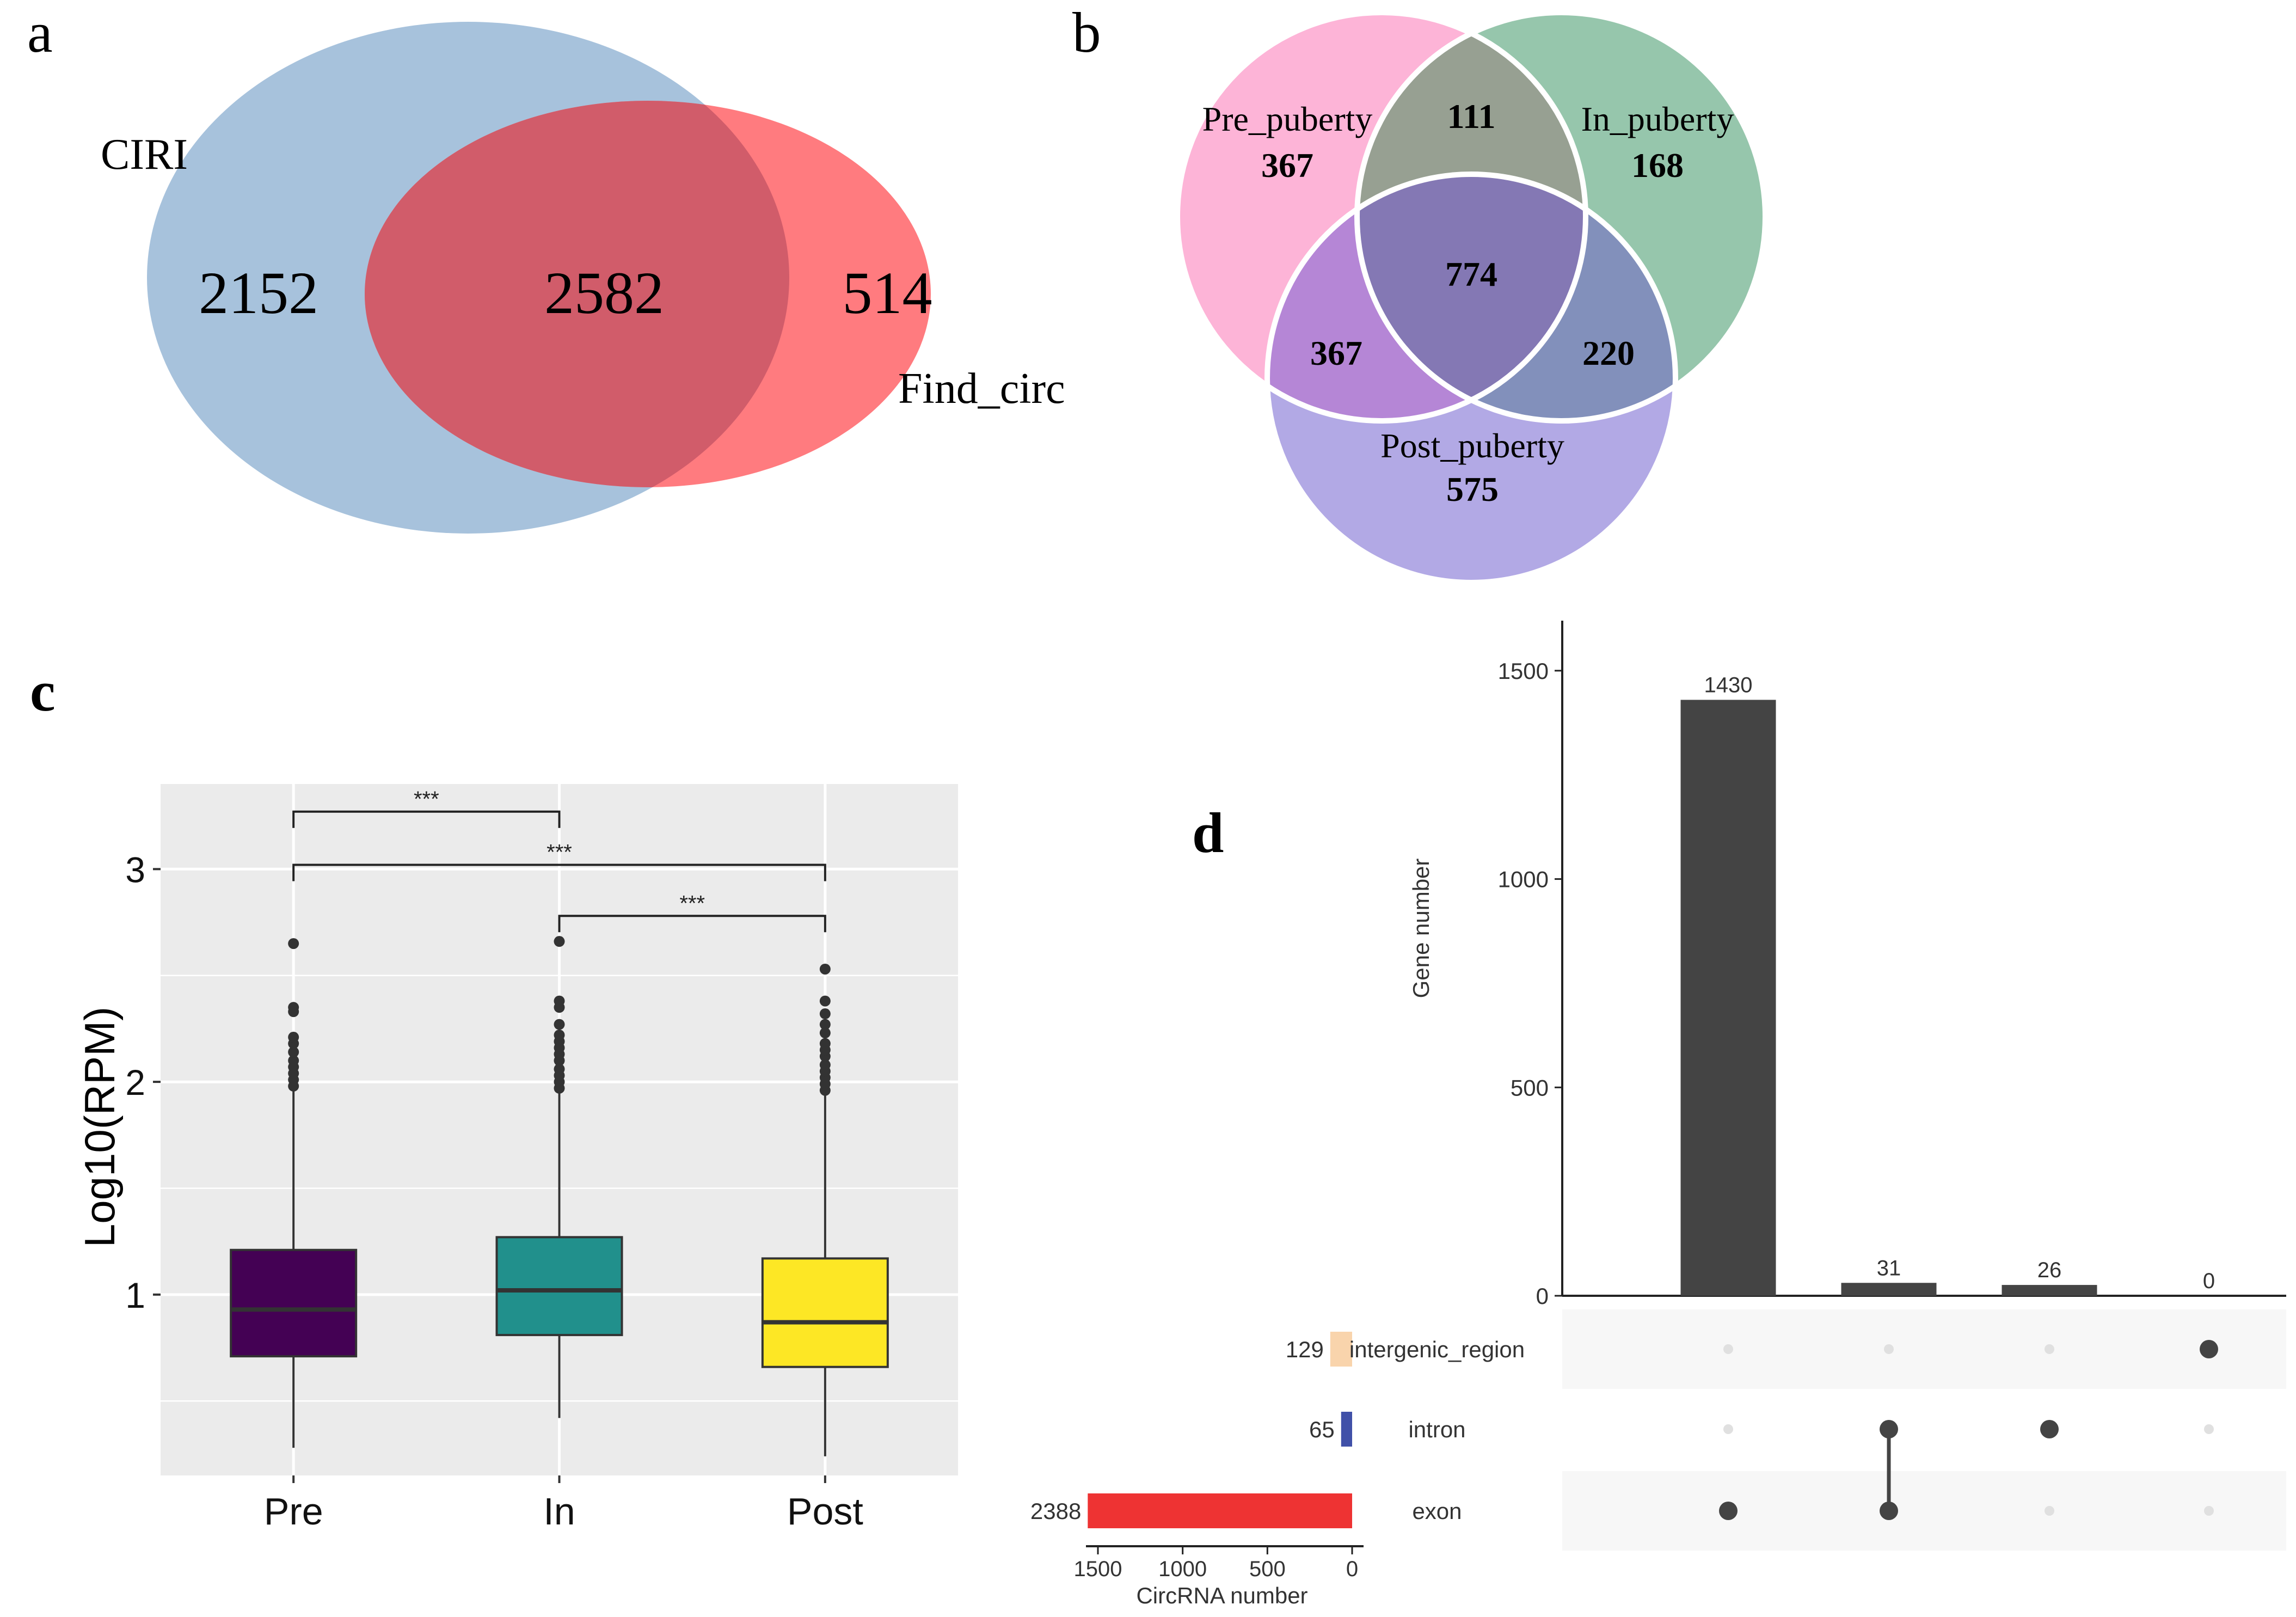 The height and width of the screenshot is (1617, 2296). Describe the element at coordinates (1287, 119) in the screenshot. I see `venn-b-label-pre: Pre_puberty` at that location.